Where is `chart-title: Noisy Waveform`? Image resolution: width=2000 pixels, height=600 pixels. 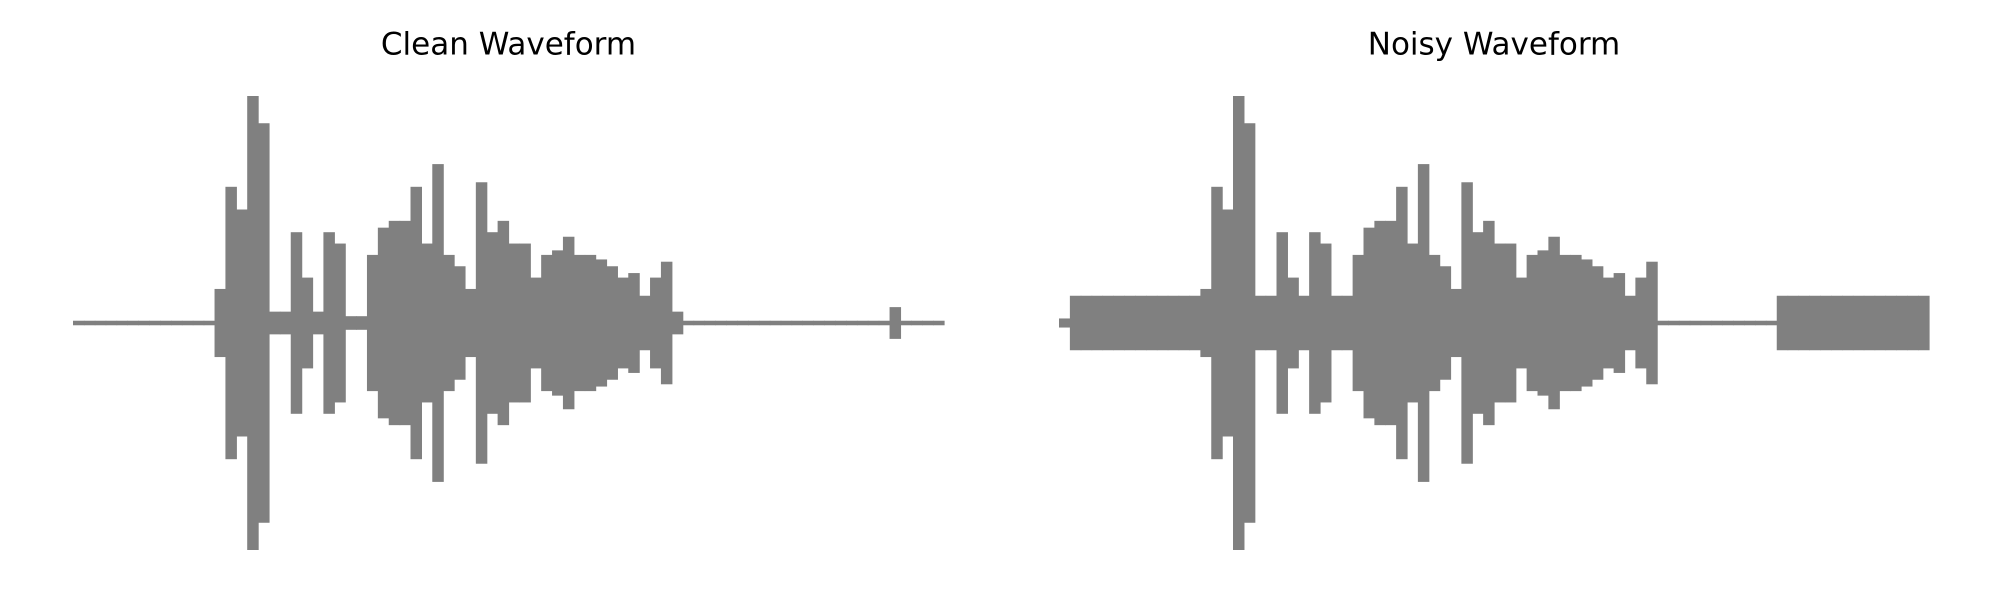 chart-title: Noisy Waveform is located at coordinates (1494, 45).